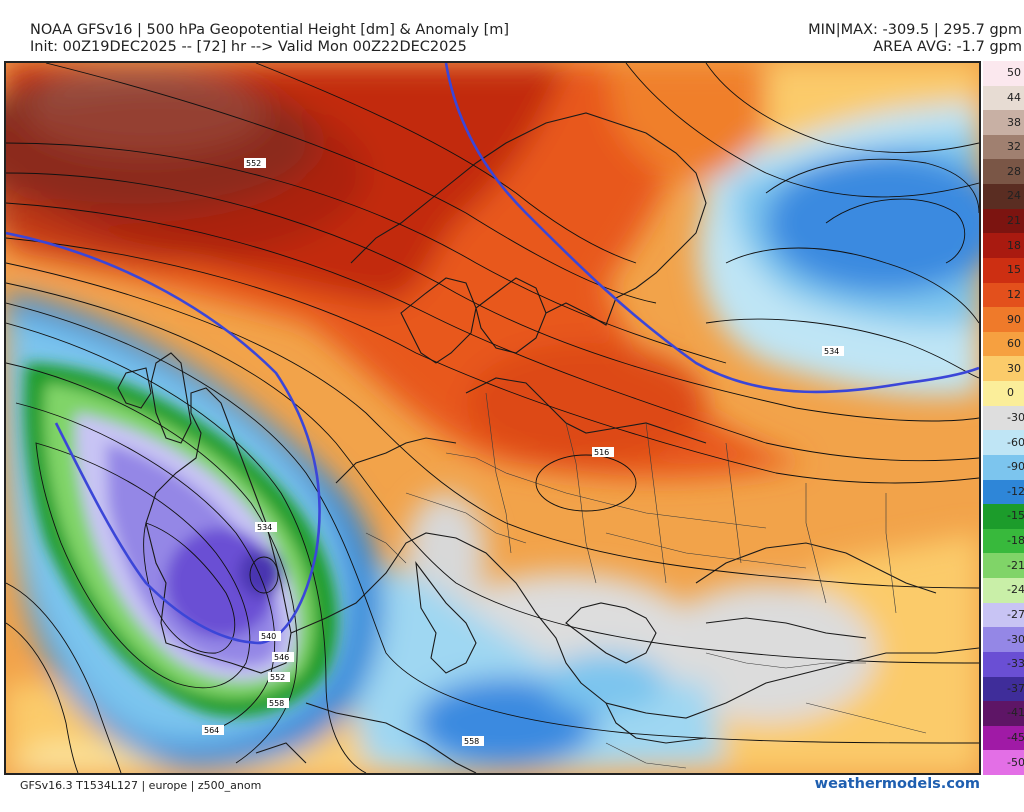 The image size is (1024, 812). What do you see at coordinates (141, 785) in the screenshot?
I see `model-info-footer: GFSv16.3 T1534L127 | europe | z500_anom` at bounding box center [141, 785].